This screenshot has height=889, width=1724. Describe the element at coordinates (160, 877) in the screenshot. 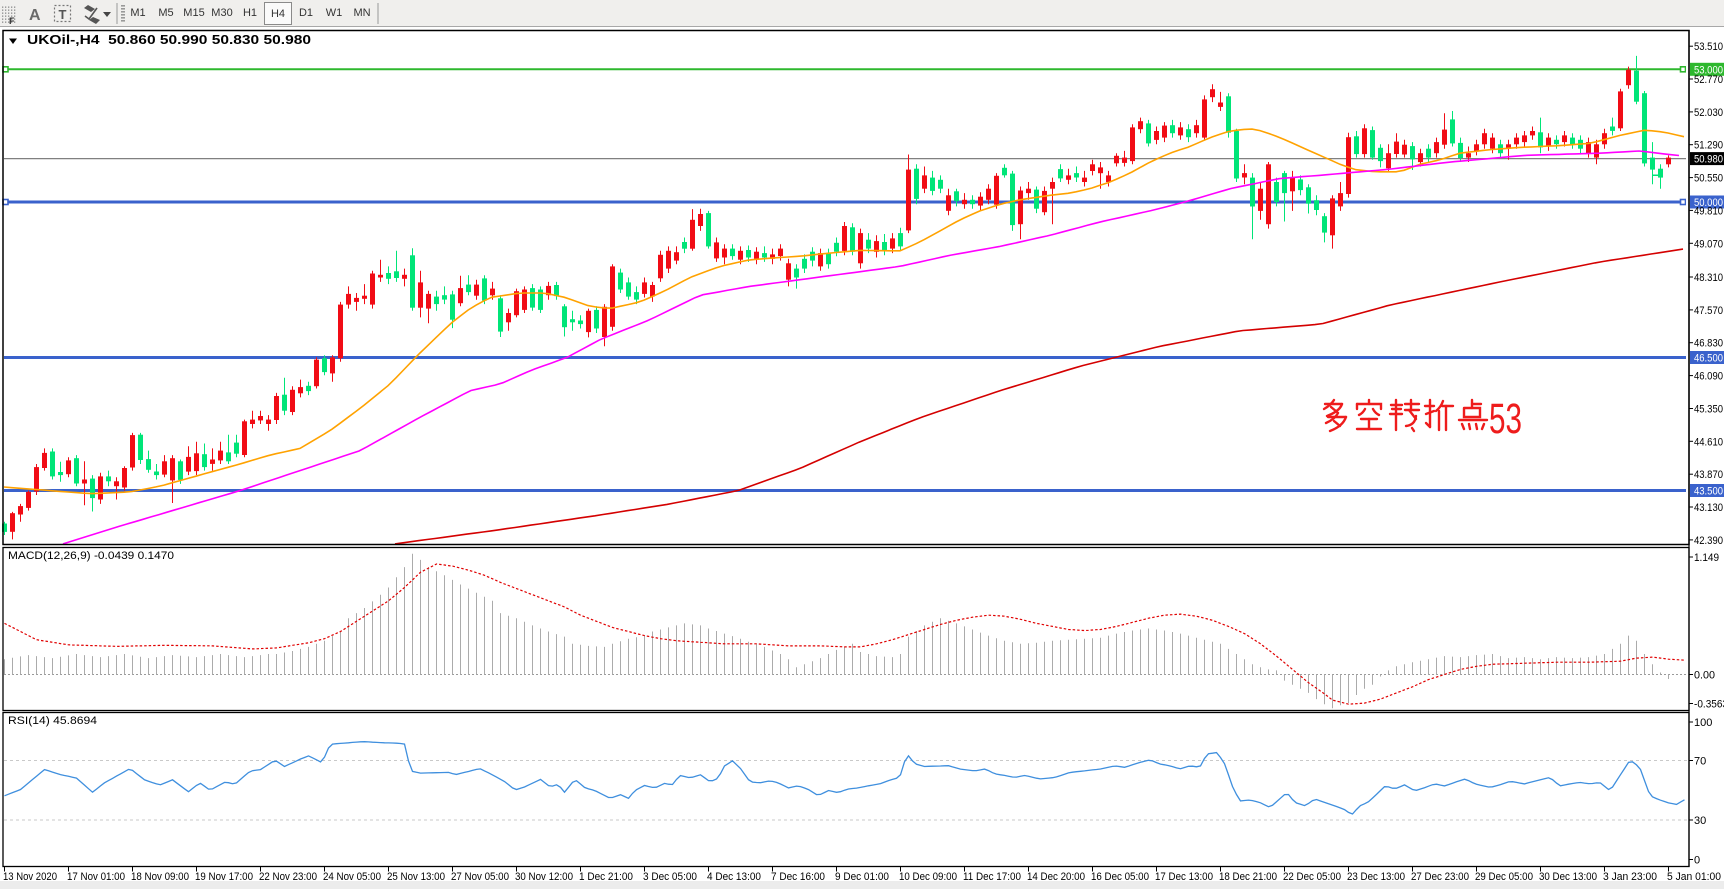

I see `svg-text: 18 Nov 09:00` at that location.